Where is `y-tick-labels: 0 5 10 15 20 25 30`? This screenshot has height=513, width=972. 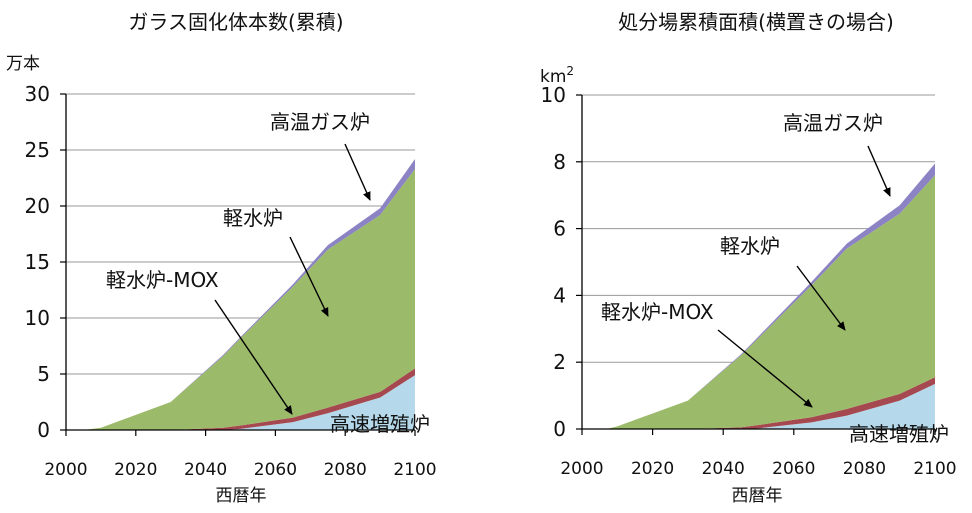
y-tick-labels: 0 5 10 15 20 25 30 is located at coordinates (37, 262).